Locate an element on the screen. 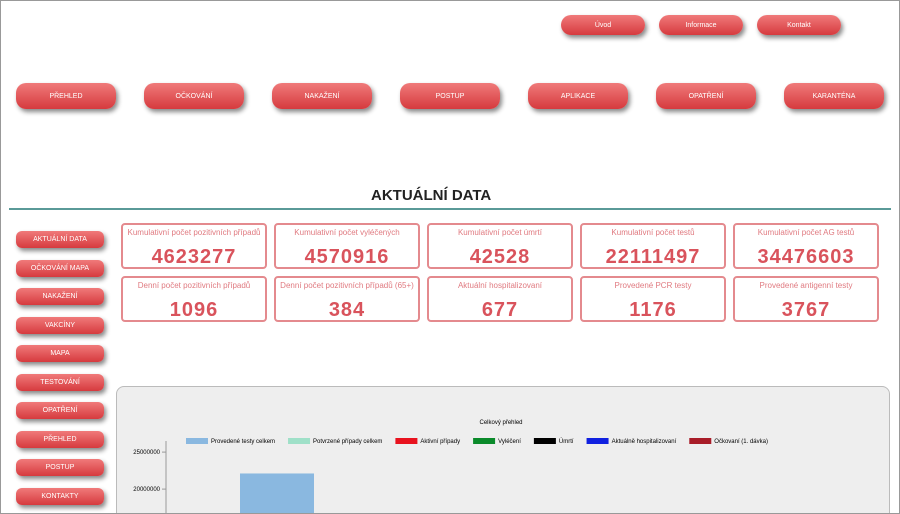 The width and height of the screenshot is (900, 514). divider is located at coordinates (450, 209).